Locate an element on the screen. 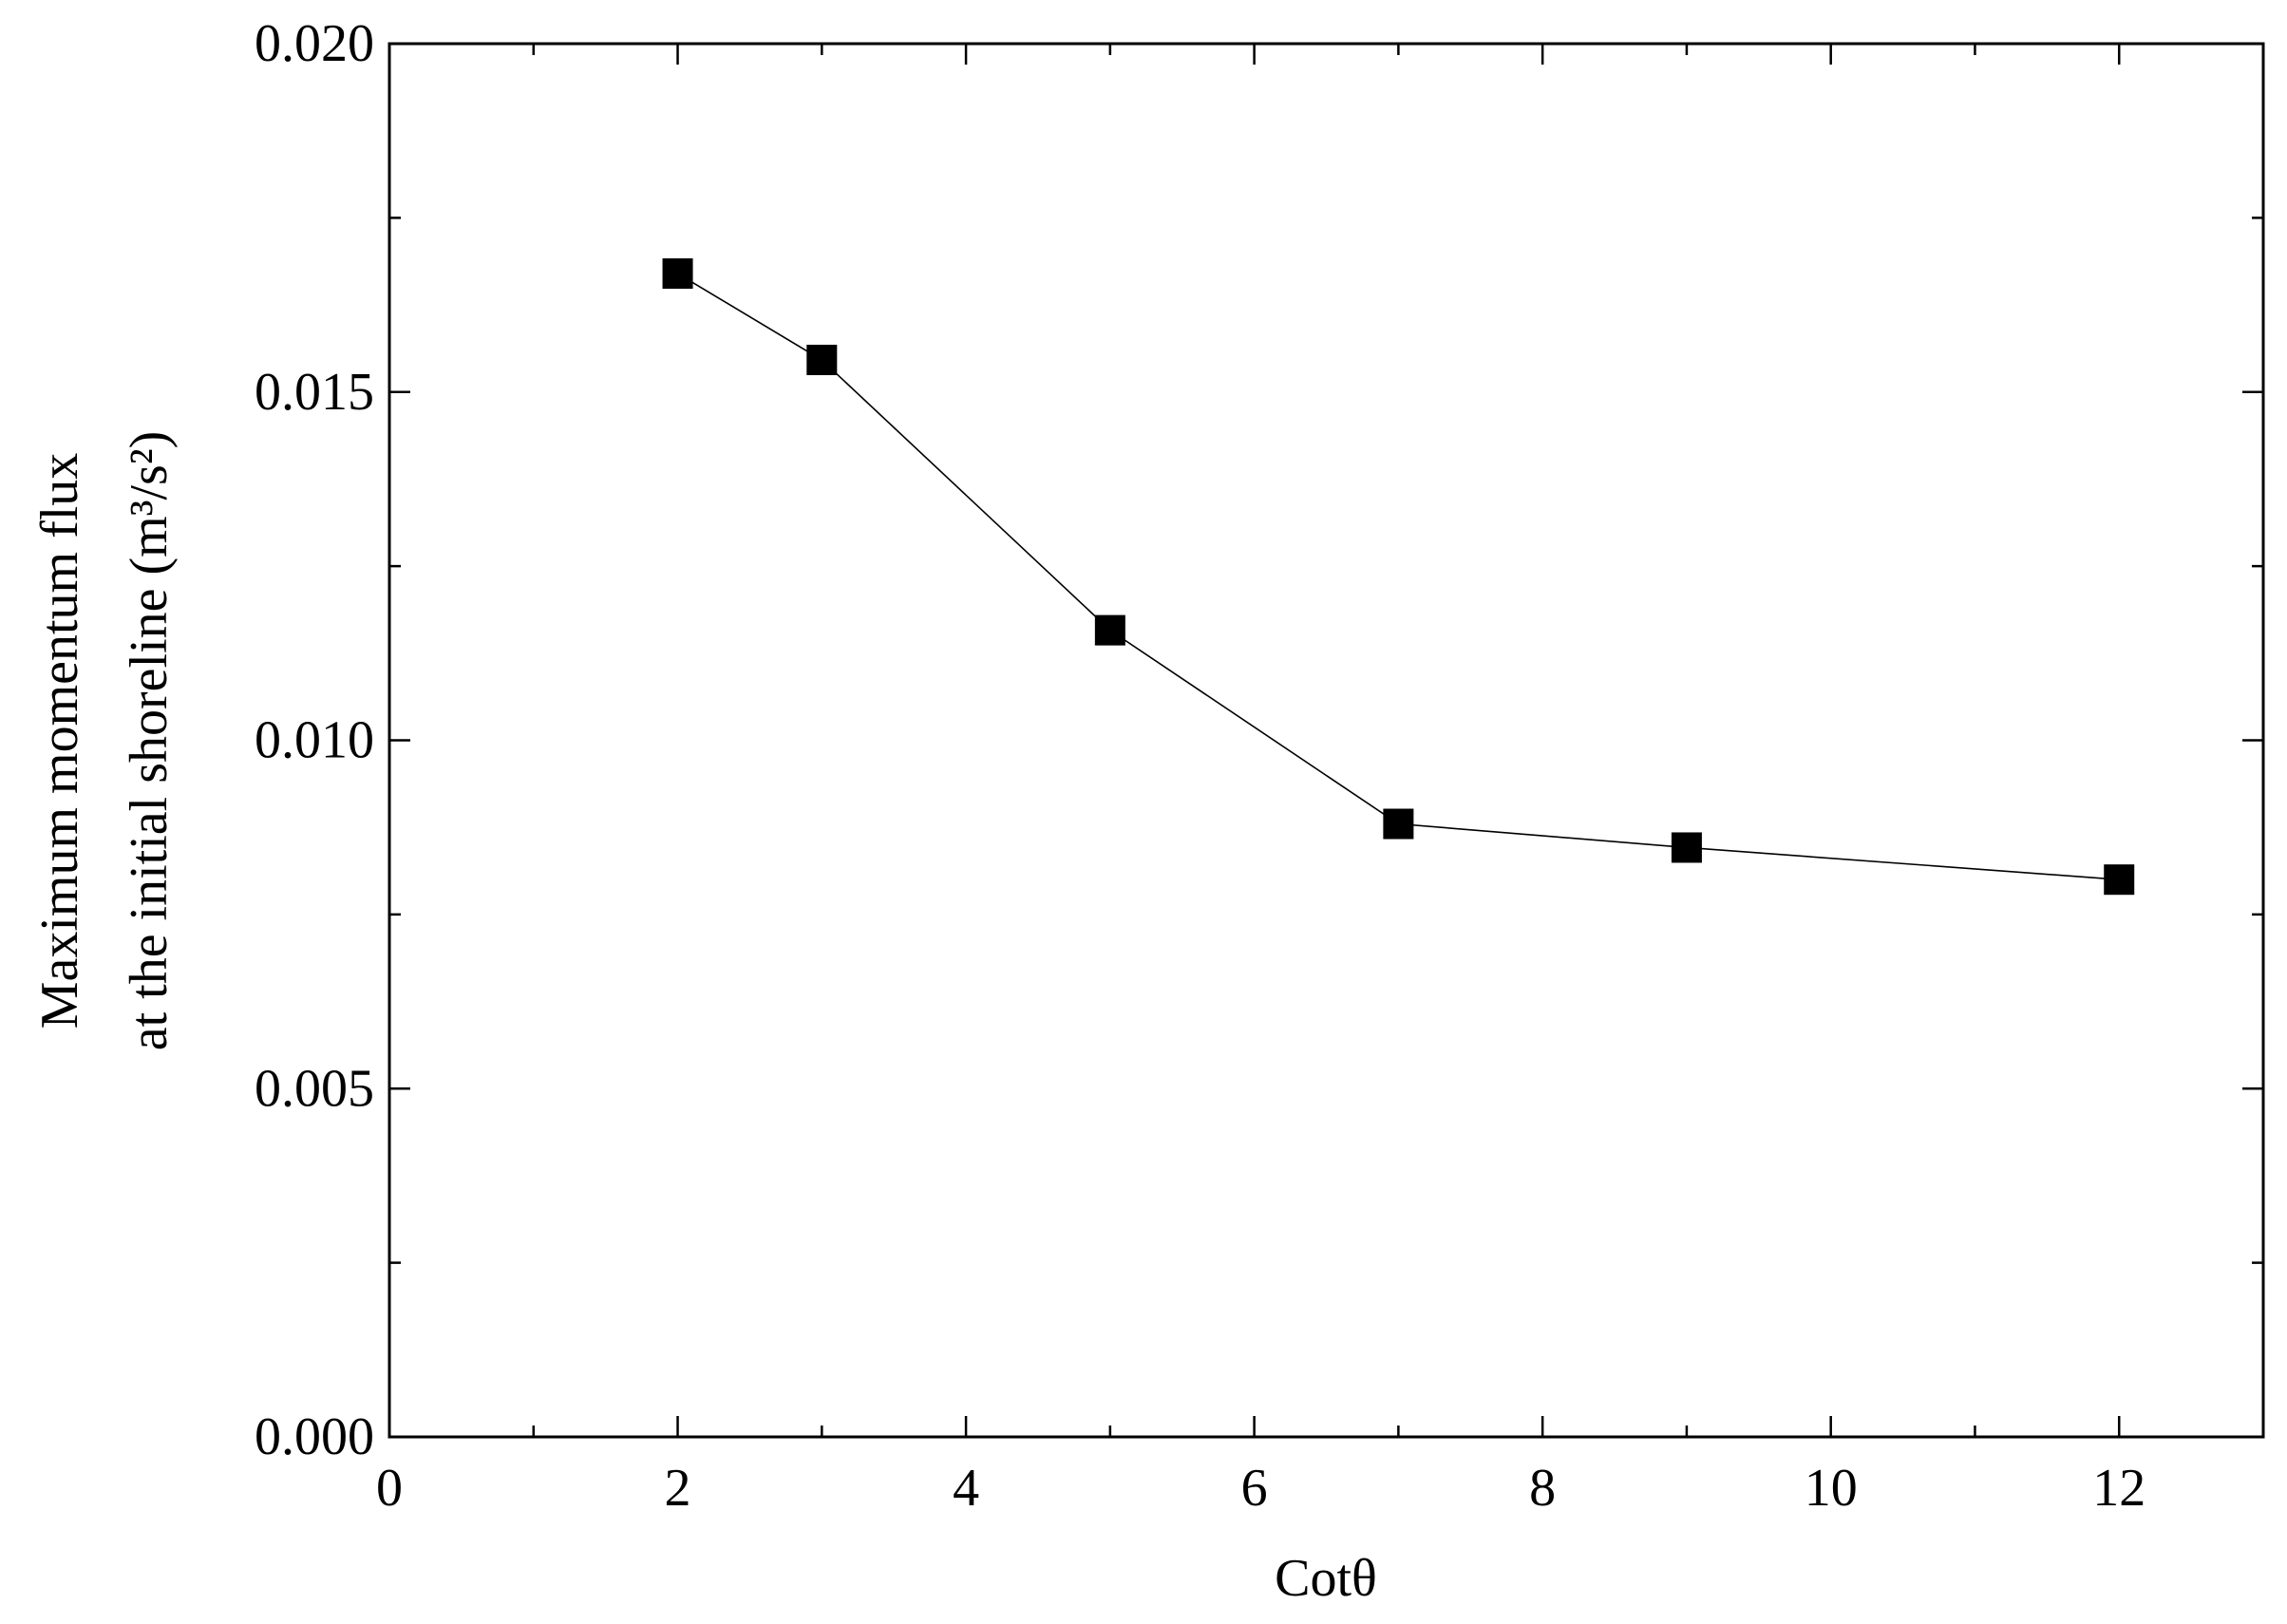  y-axis-label: Maximum momentum flux is located at coordinates (59, 741).